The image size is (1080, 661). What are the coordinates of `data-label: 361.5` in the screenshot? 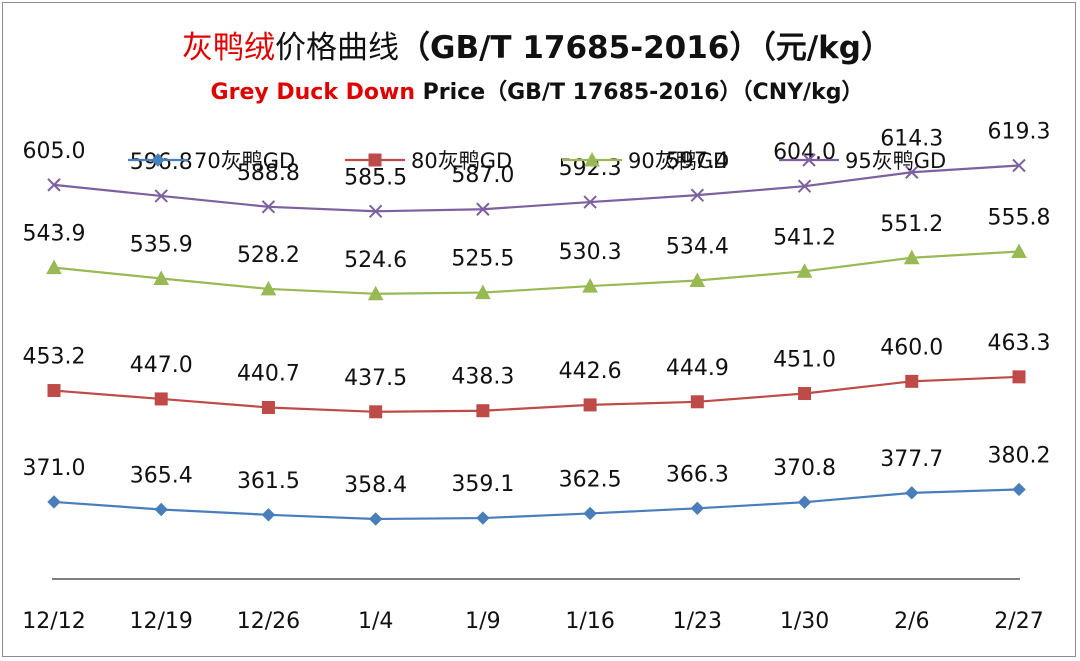 It's located at (268, 481).